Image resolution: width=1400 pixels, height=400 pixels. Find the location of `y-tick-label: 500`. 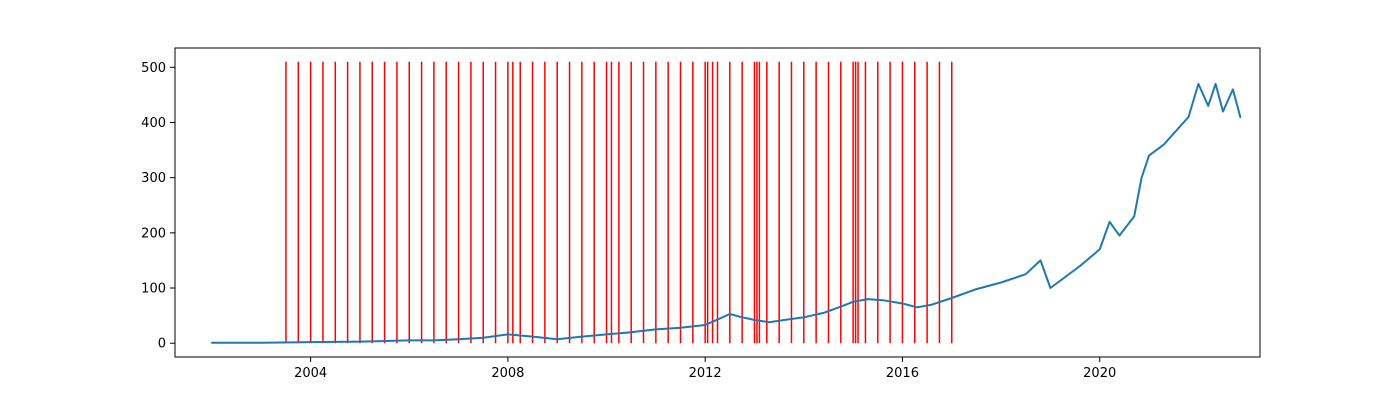

y-tick-label: 500 is located at coordinates (153, 68).